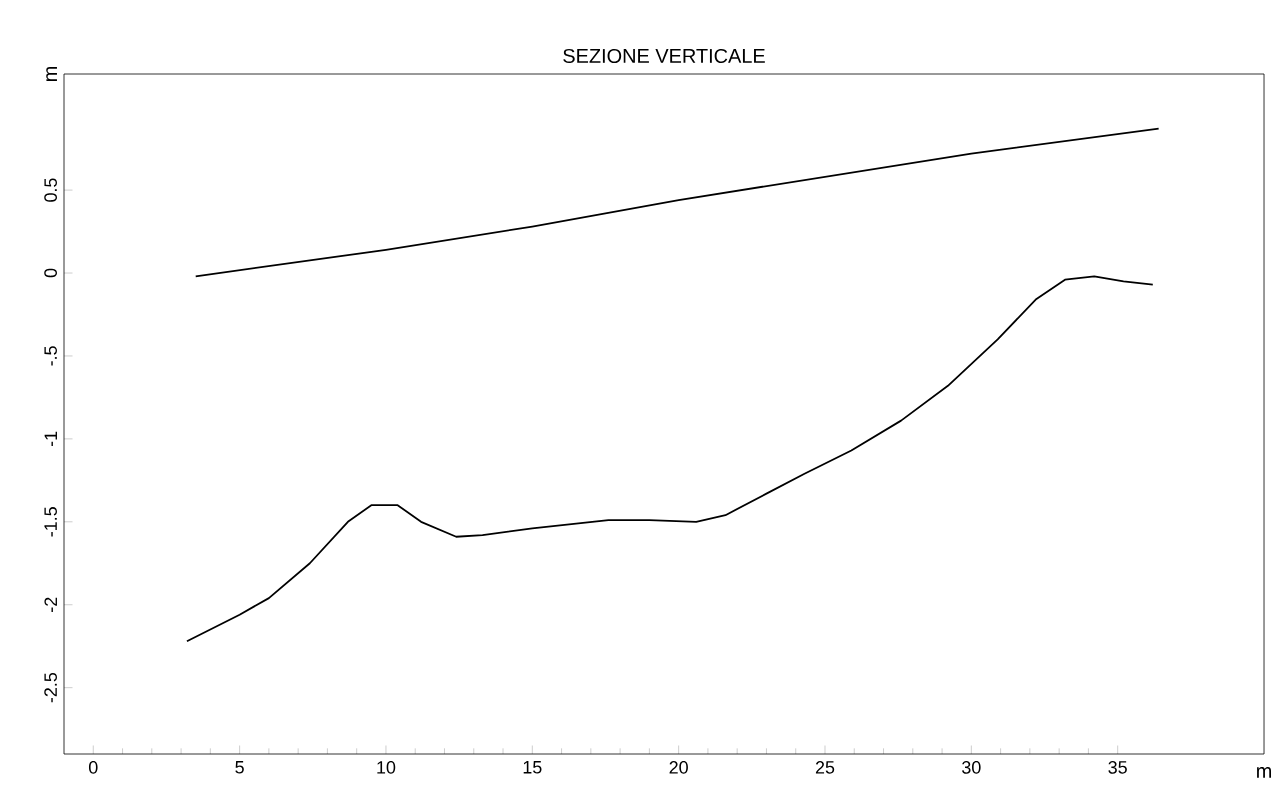 The width and height of the screenshot is (1283, 798). What do you see at coordinates (50, 604) in the screenshot?
I see `y-tick-label: -2` at bounding box center [50, 604].